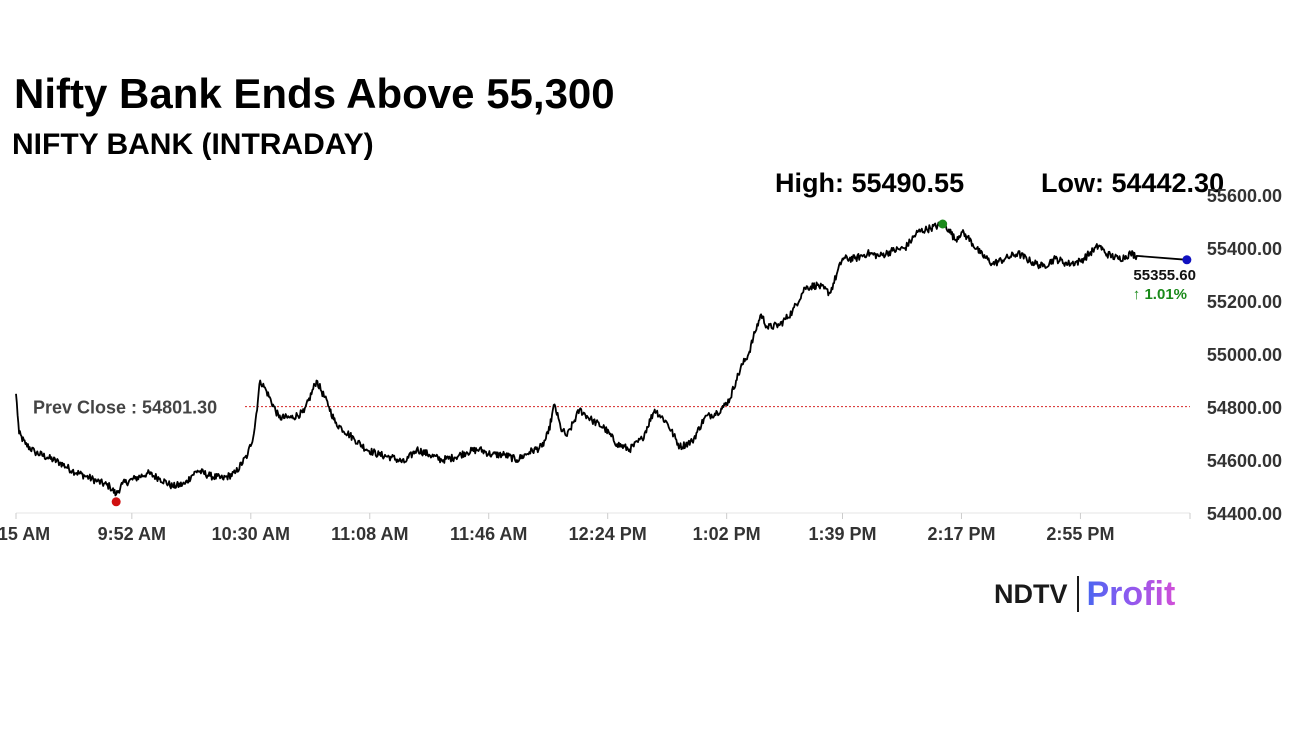  I want to click on x-tick-label: 10:30 AM, so click(251, 534).